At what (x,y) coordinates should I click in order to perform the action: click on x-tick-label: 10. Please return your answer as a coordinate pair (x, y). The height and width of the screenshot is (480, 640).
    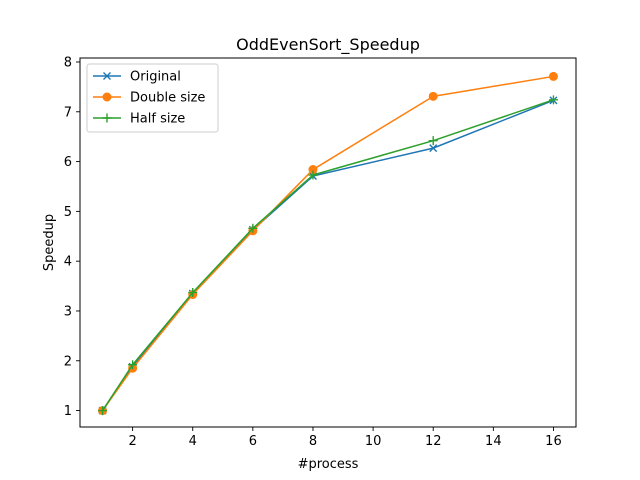
    Looking at the image, I should click on (373, 441).